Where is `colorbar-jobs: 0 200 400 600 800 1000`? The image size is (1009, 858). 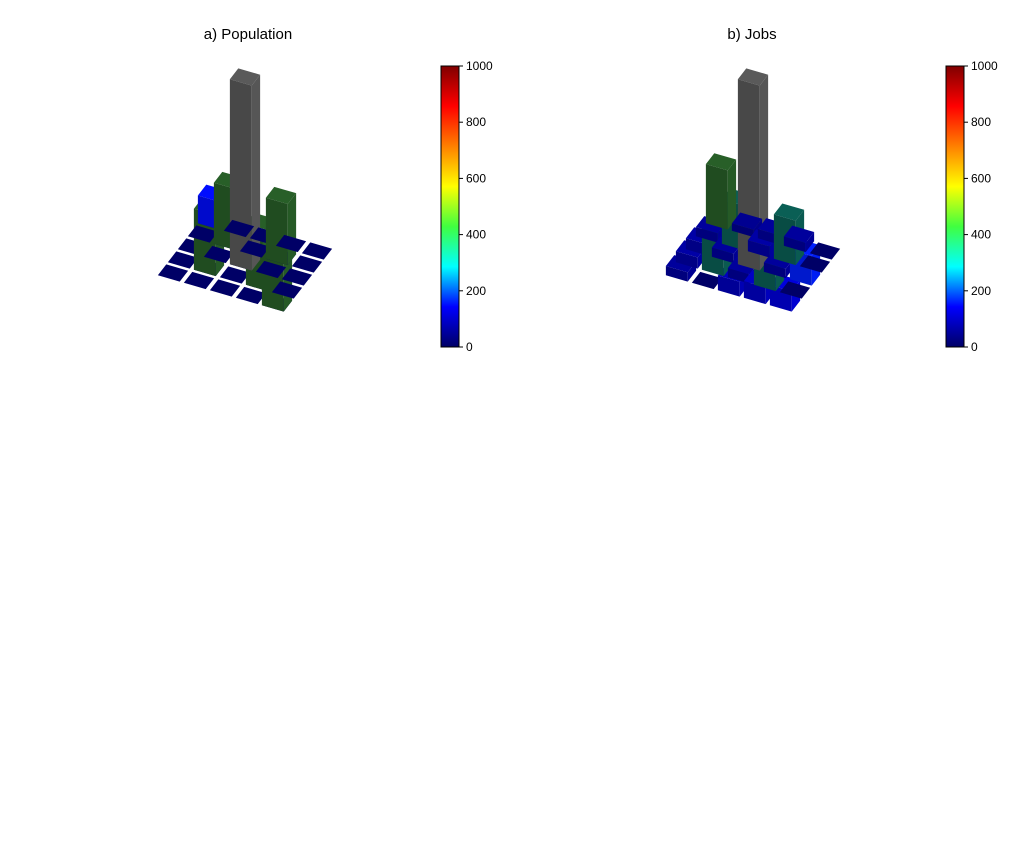 colorbar-jobs: 0 200 400 600 800 1000 is located at coordinates (971, 206).